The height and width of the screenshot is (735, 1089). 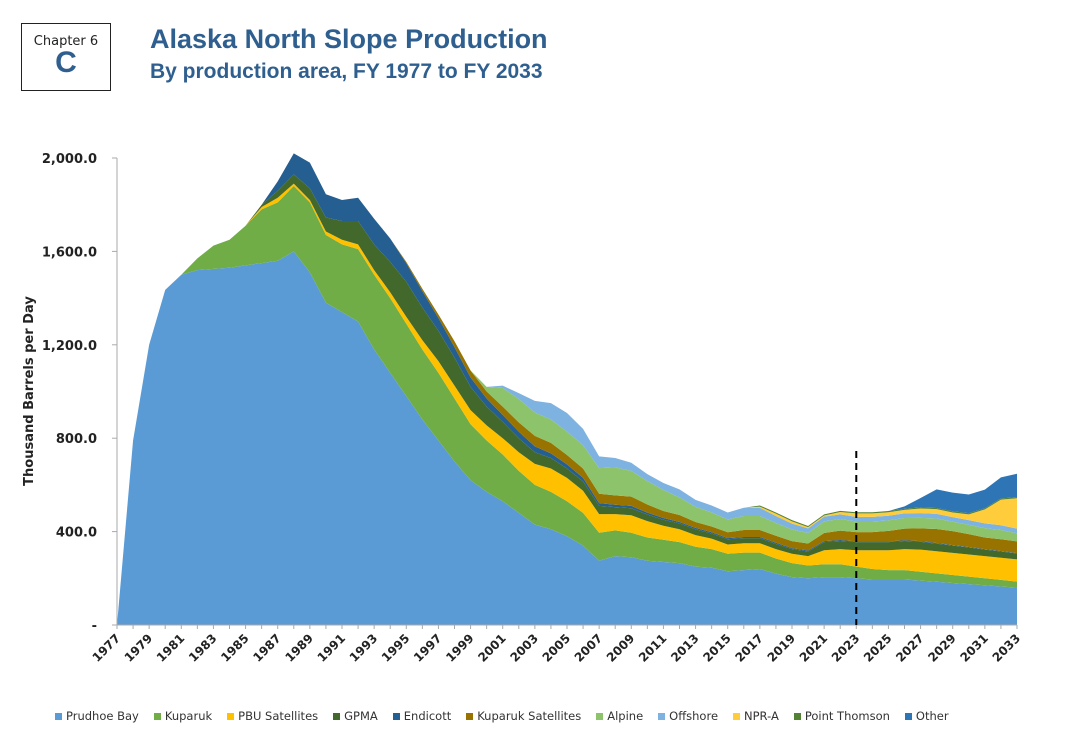 I want to click on legend-item: PBU Satellites, so click(x=272, y=716).